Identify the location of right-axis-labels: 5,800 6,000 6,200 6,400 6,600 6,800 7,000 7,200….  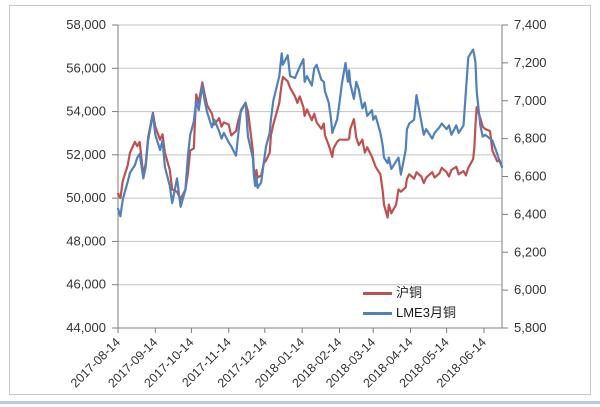
(524, 176).